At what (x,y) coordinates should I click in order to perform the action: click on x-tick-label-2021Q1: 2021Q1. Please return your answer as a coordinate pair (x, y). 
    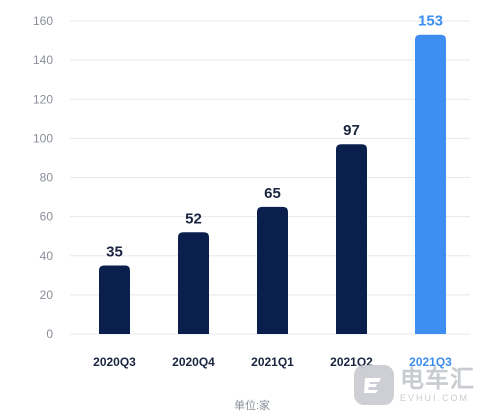
    Looking at the image, I should click on (272, 362).